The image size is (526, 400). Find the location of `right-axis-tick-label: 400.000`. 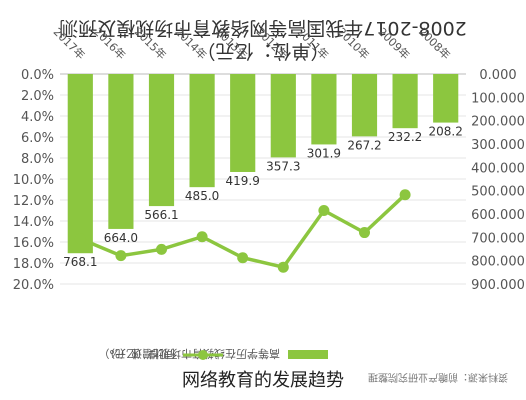

right-axis-tick-label: 400.000 is located at coordinates (498, 168).